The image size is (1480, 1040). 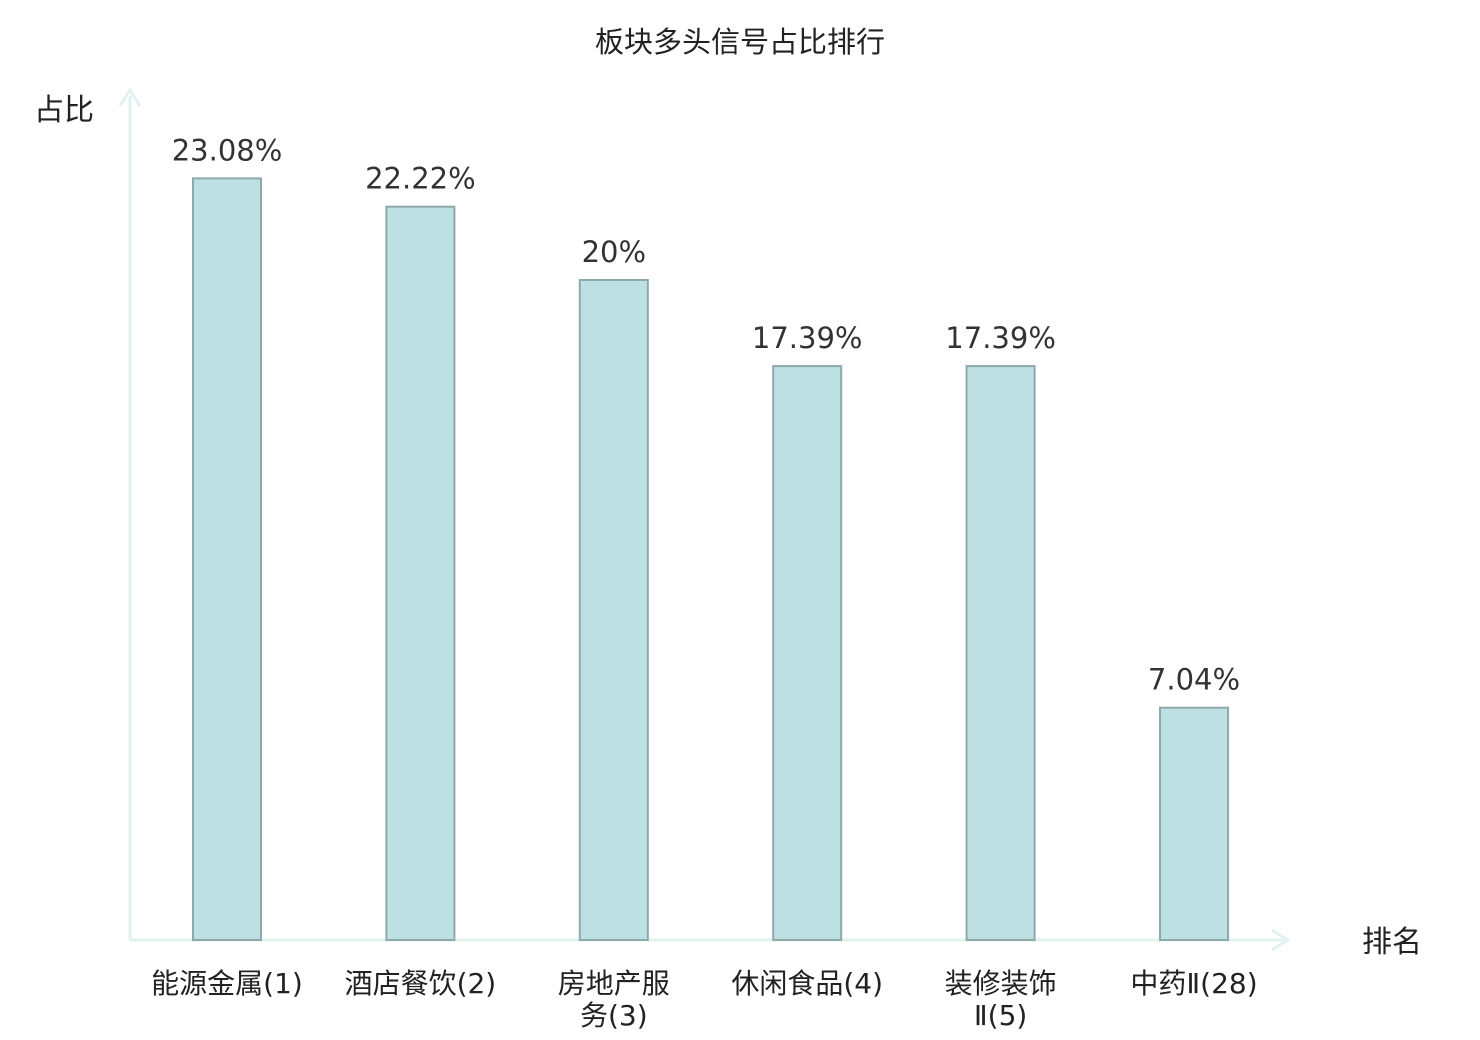 I want to click on bar-value-label: 20%, so click(x=614, y=252).